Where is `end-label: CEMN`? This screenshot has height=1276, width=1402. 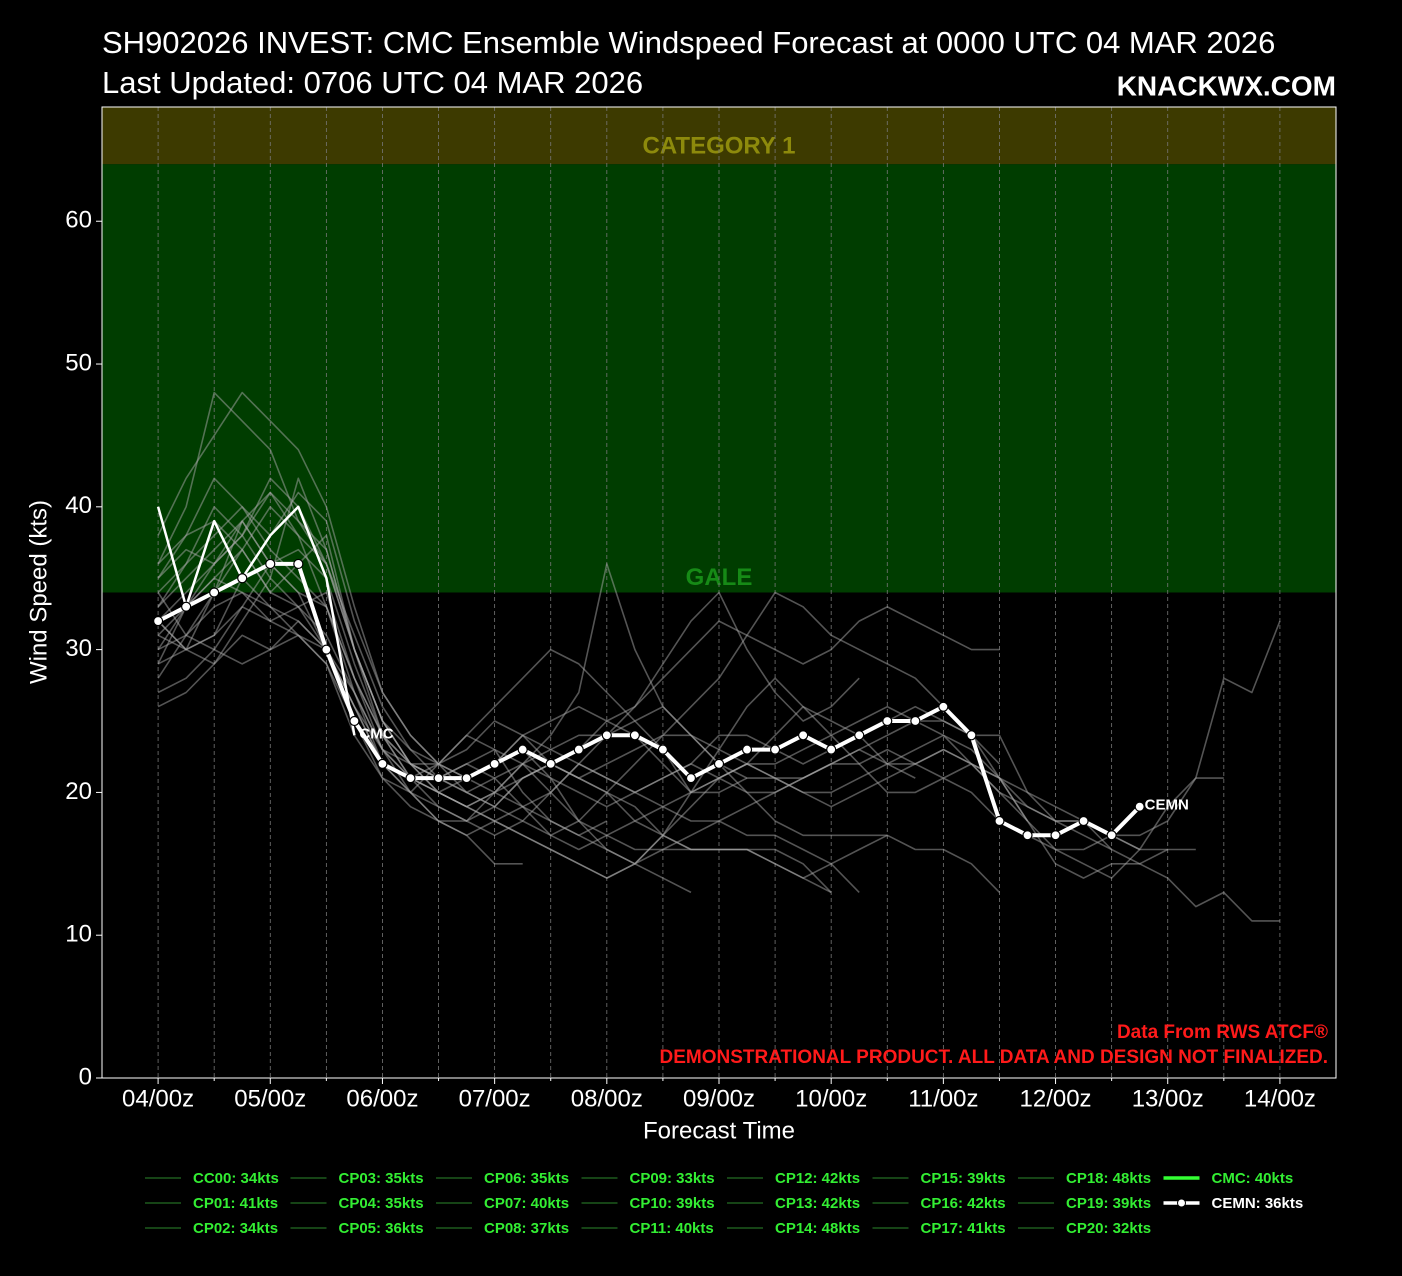
end-label: CEMN is located at coordinates (1167, 805).